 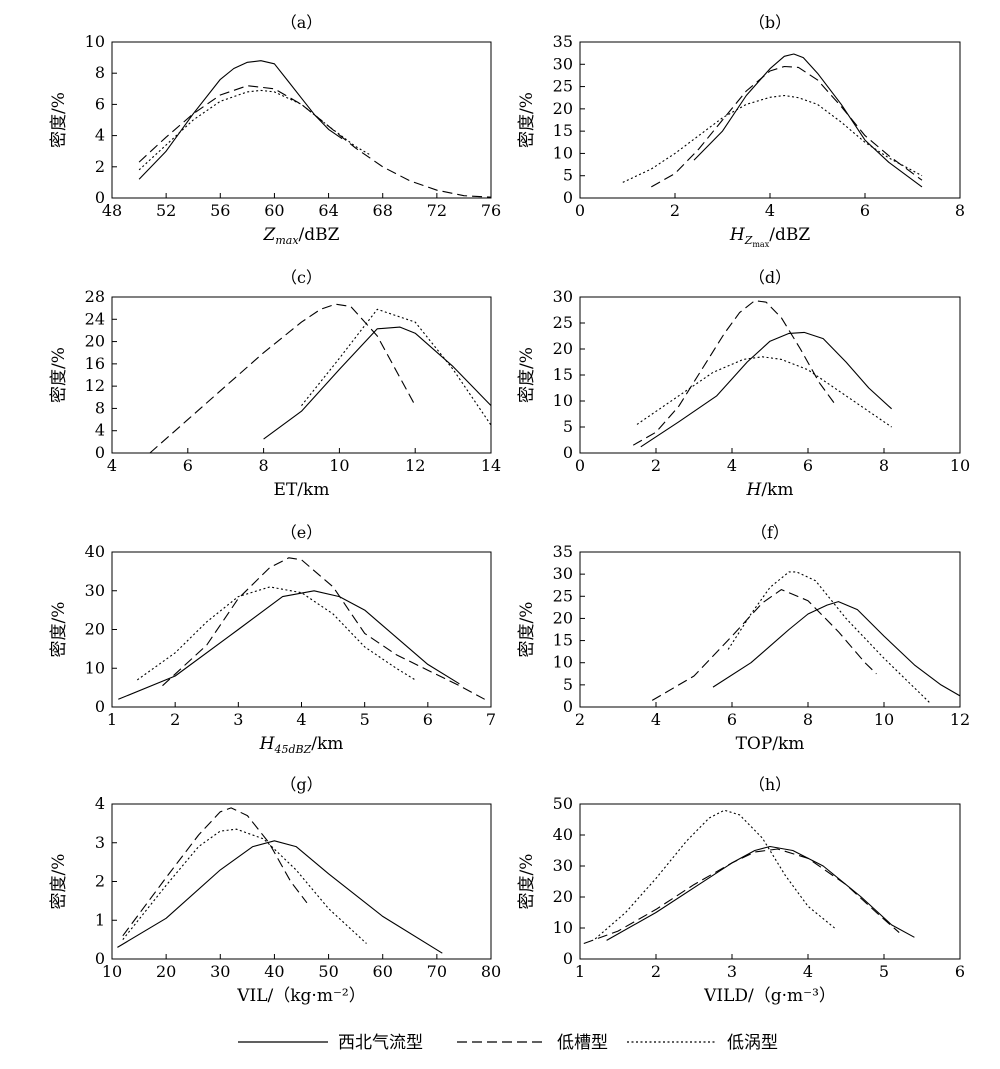 I want to click on y-tick-label: 40, so click(x=95, y=551).